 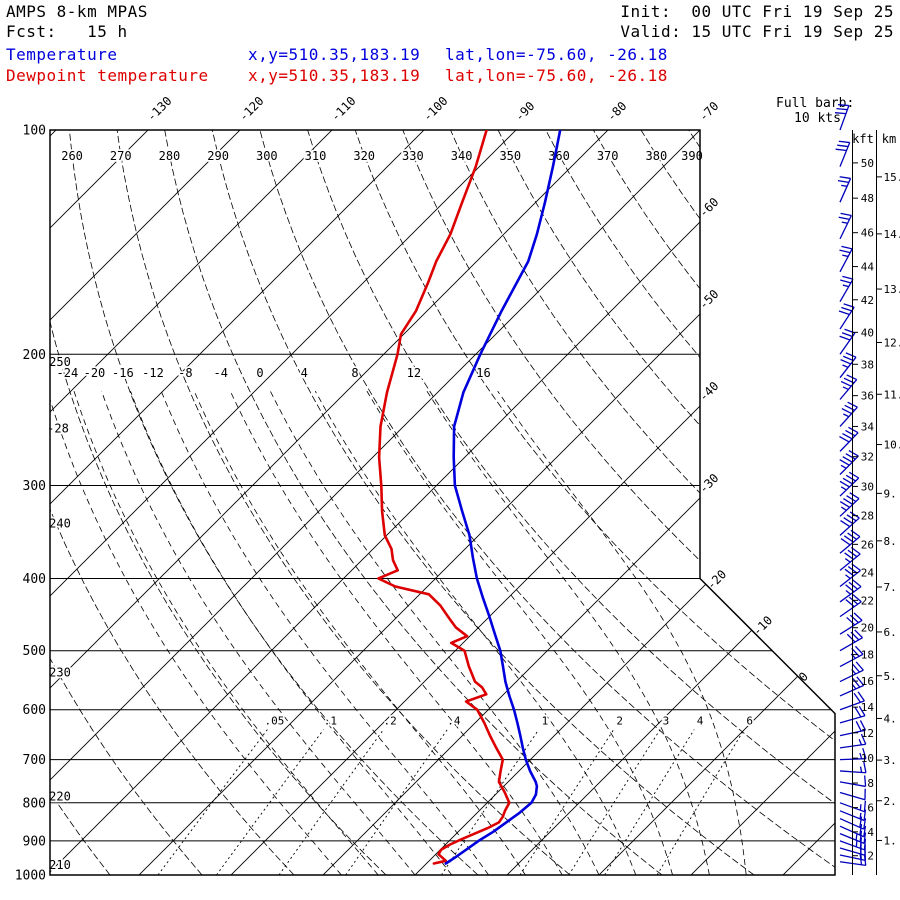 What do you see at coordinates (556, 75) in the screenshot?
I see `dewpoint-latlon: lat,lon=-75.60, -26.18` at bounding box center [556, 75].